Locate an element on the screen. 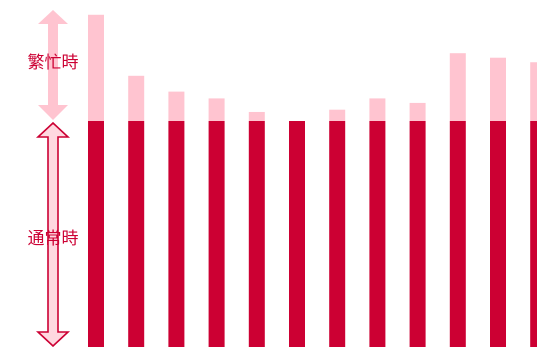 The image size is (537, 347). busy-range-arrow is located at coordinates (53, 65).